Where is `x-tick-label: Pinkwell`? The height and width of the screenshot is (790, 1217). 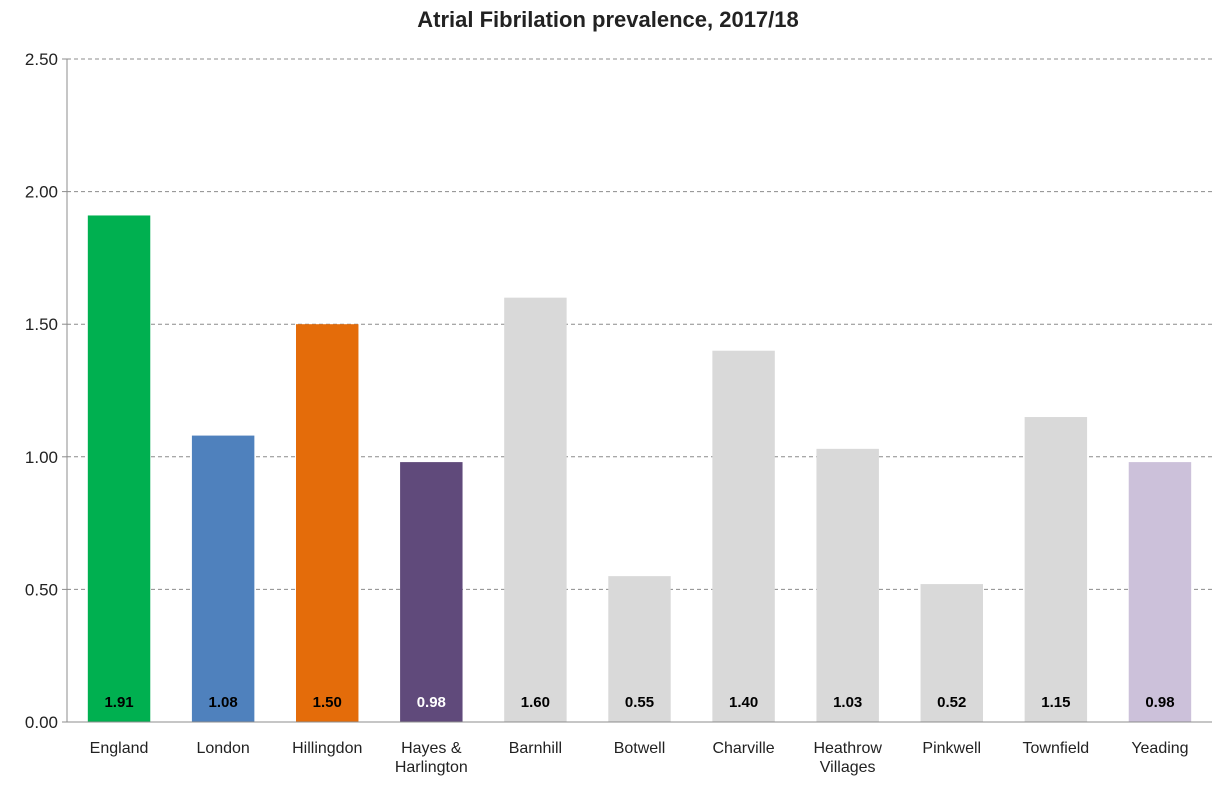 x-tick-label: Pinkwell is located at coordinates (951, 748).